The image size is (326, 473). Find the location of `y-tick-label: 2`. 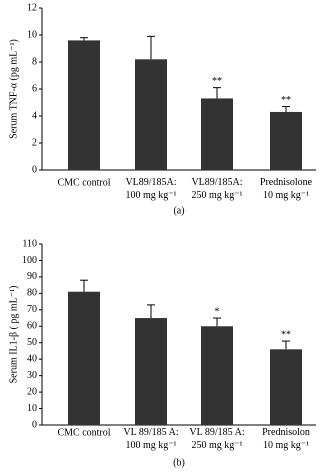

y-tick-label: 2 is located at coordinates (34, 142).